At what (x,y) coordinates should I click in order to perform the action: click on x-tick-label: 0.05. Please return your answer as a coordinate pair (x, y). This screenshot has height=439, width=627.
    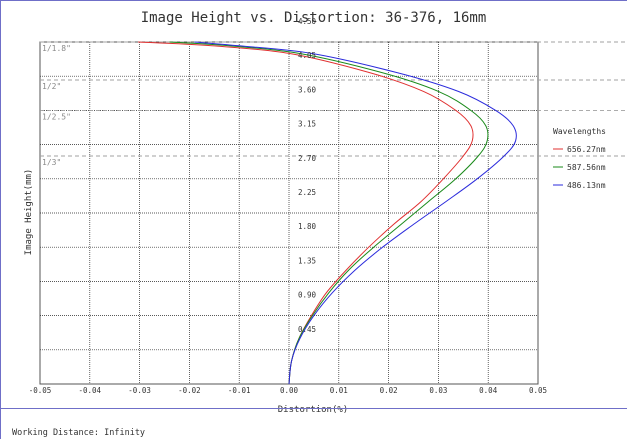
    Looking at the image, I should click on (538, 390).